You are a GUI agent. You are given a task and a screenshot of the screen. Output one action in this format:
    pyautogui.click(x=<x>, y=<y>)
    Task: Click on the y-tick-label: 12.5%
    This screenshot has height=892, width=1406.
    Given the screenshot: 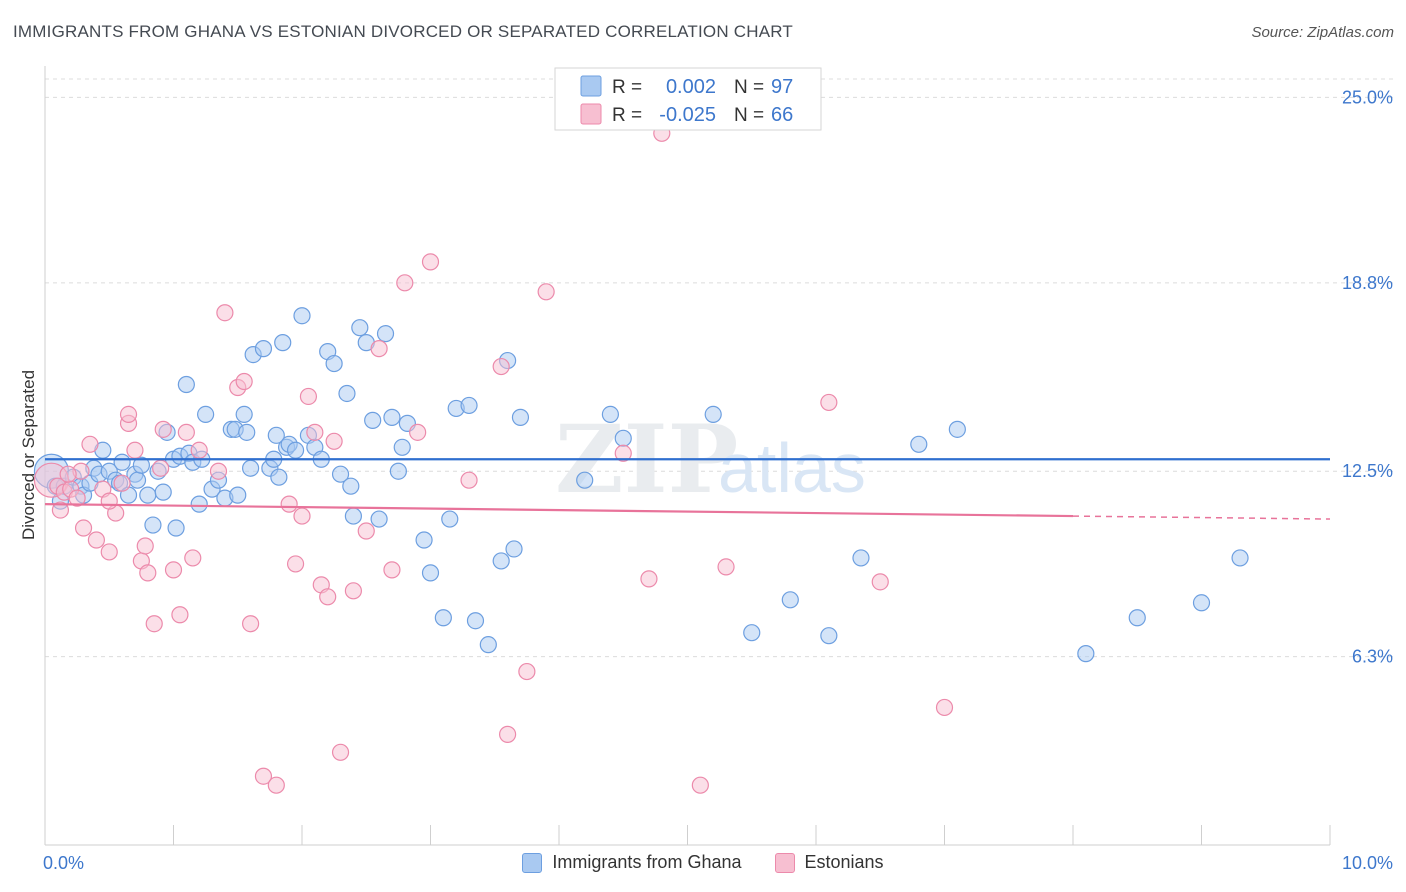 What is the action you would take?
    pyautogui.click(x=1367, y=471)
    